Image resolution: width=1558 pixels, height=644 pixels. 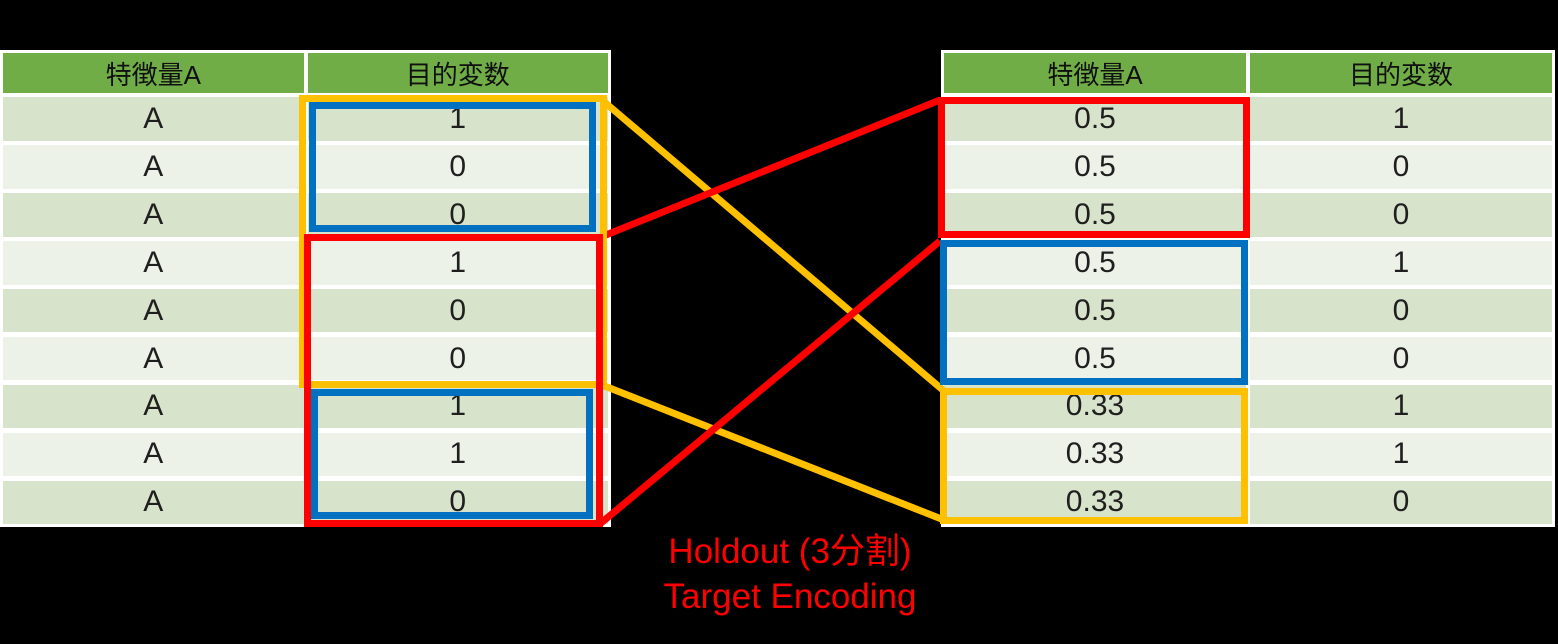 What do you see at coordinates (790, 574) in the screenshot?
I see `caption: Holdout (3分割) Target Encoding` at bounding box center [790, 574].